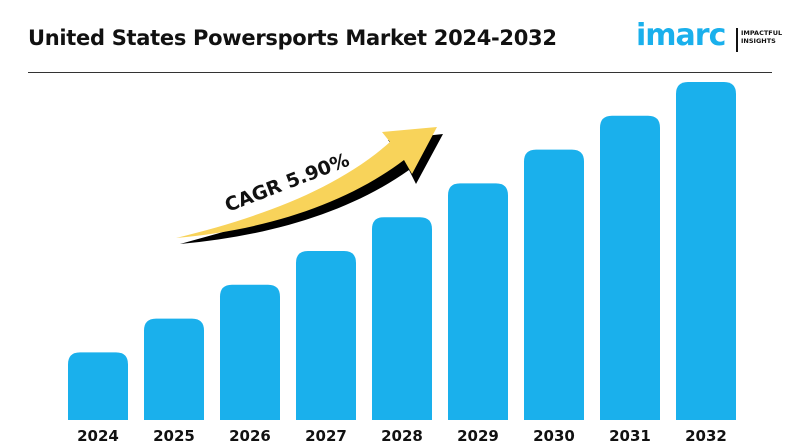 This screenshot has height=447, width=800. What do you see at coordinates (98, 436) in the screenshot?
I see `x-tick-label-2024: 2024` at bounding box center [98, 436].